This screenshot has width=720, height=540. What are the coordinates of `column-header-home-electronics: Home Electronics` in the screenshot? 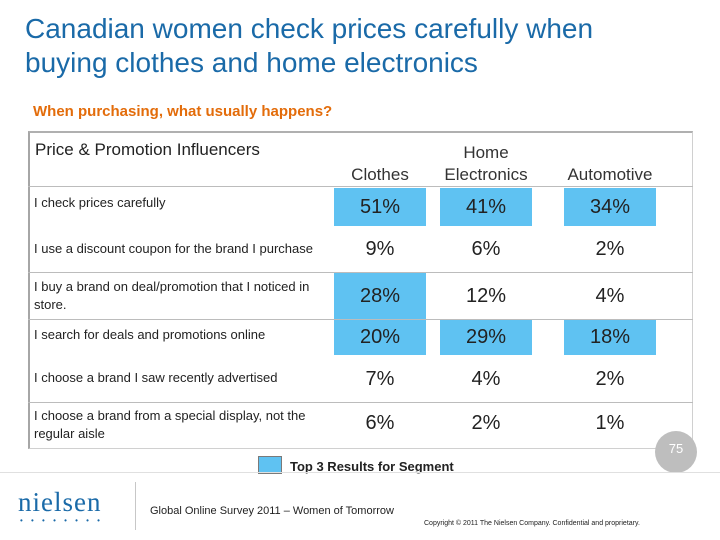 It's located at (486, 163).